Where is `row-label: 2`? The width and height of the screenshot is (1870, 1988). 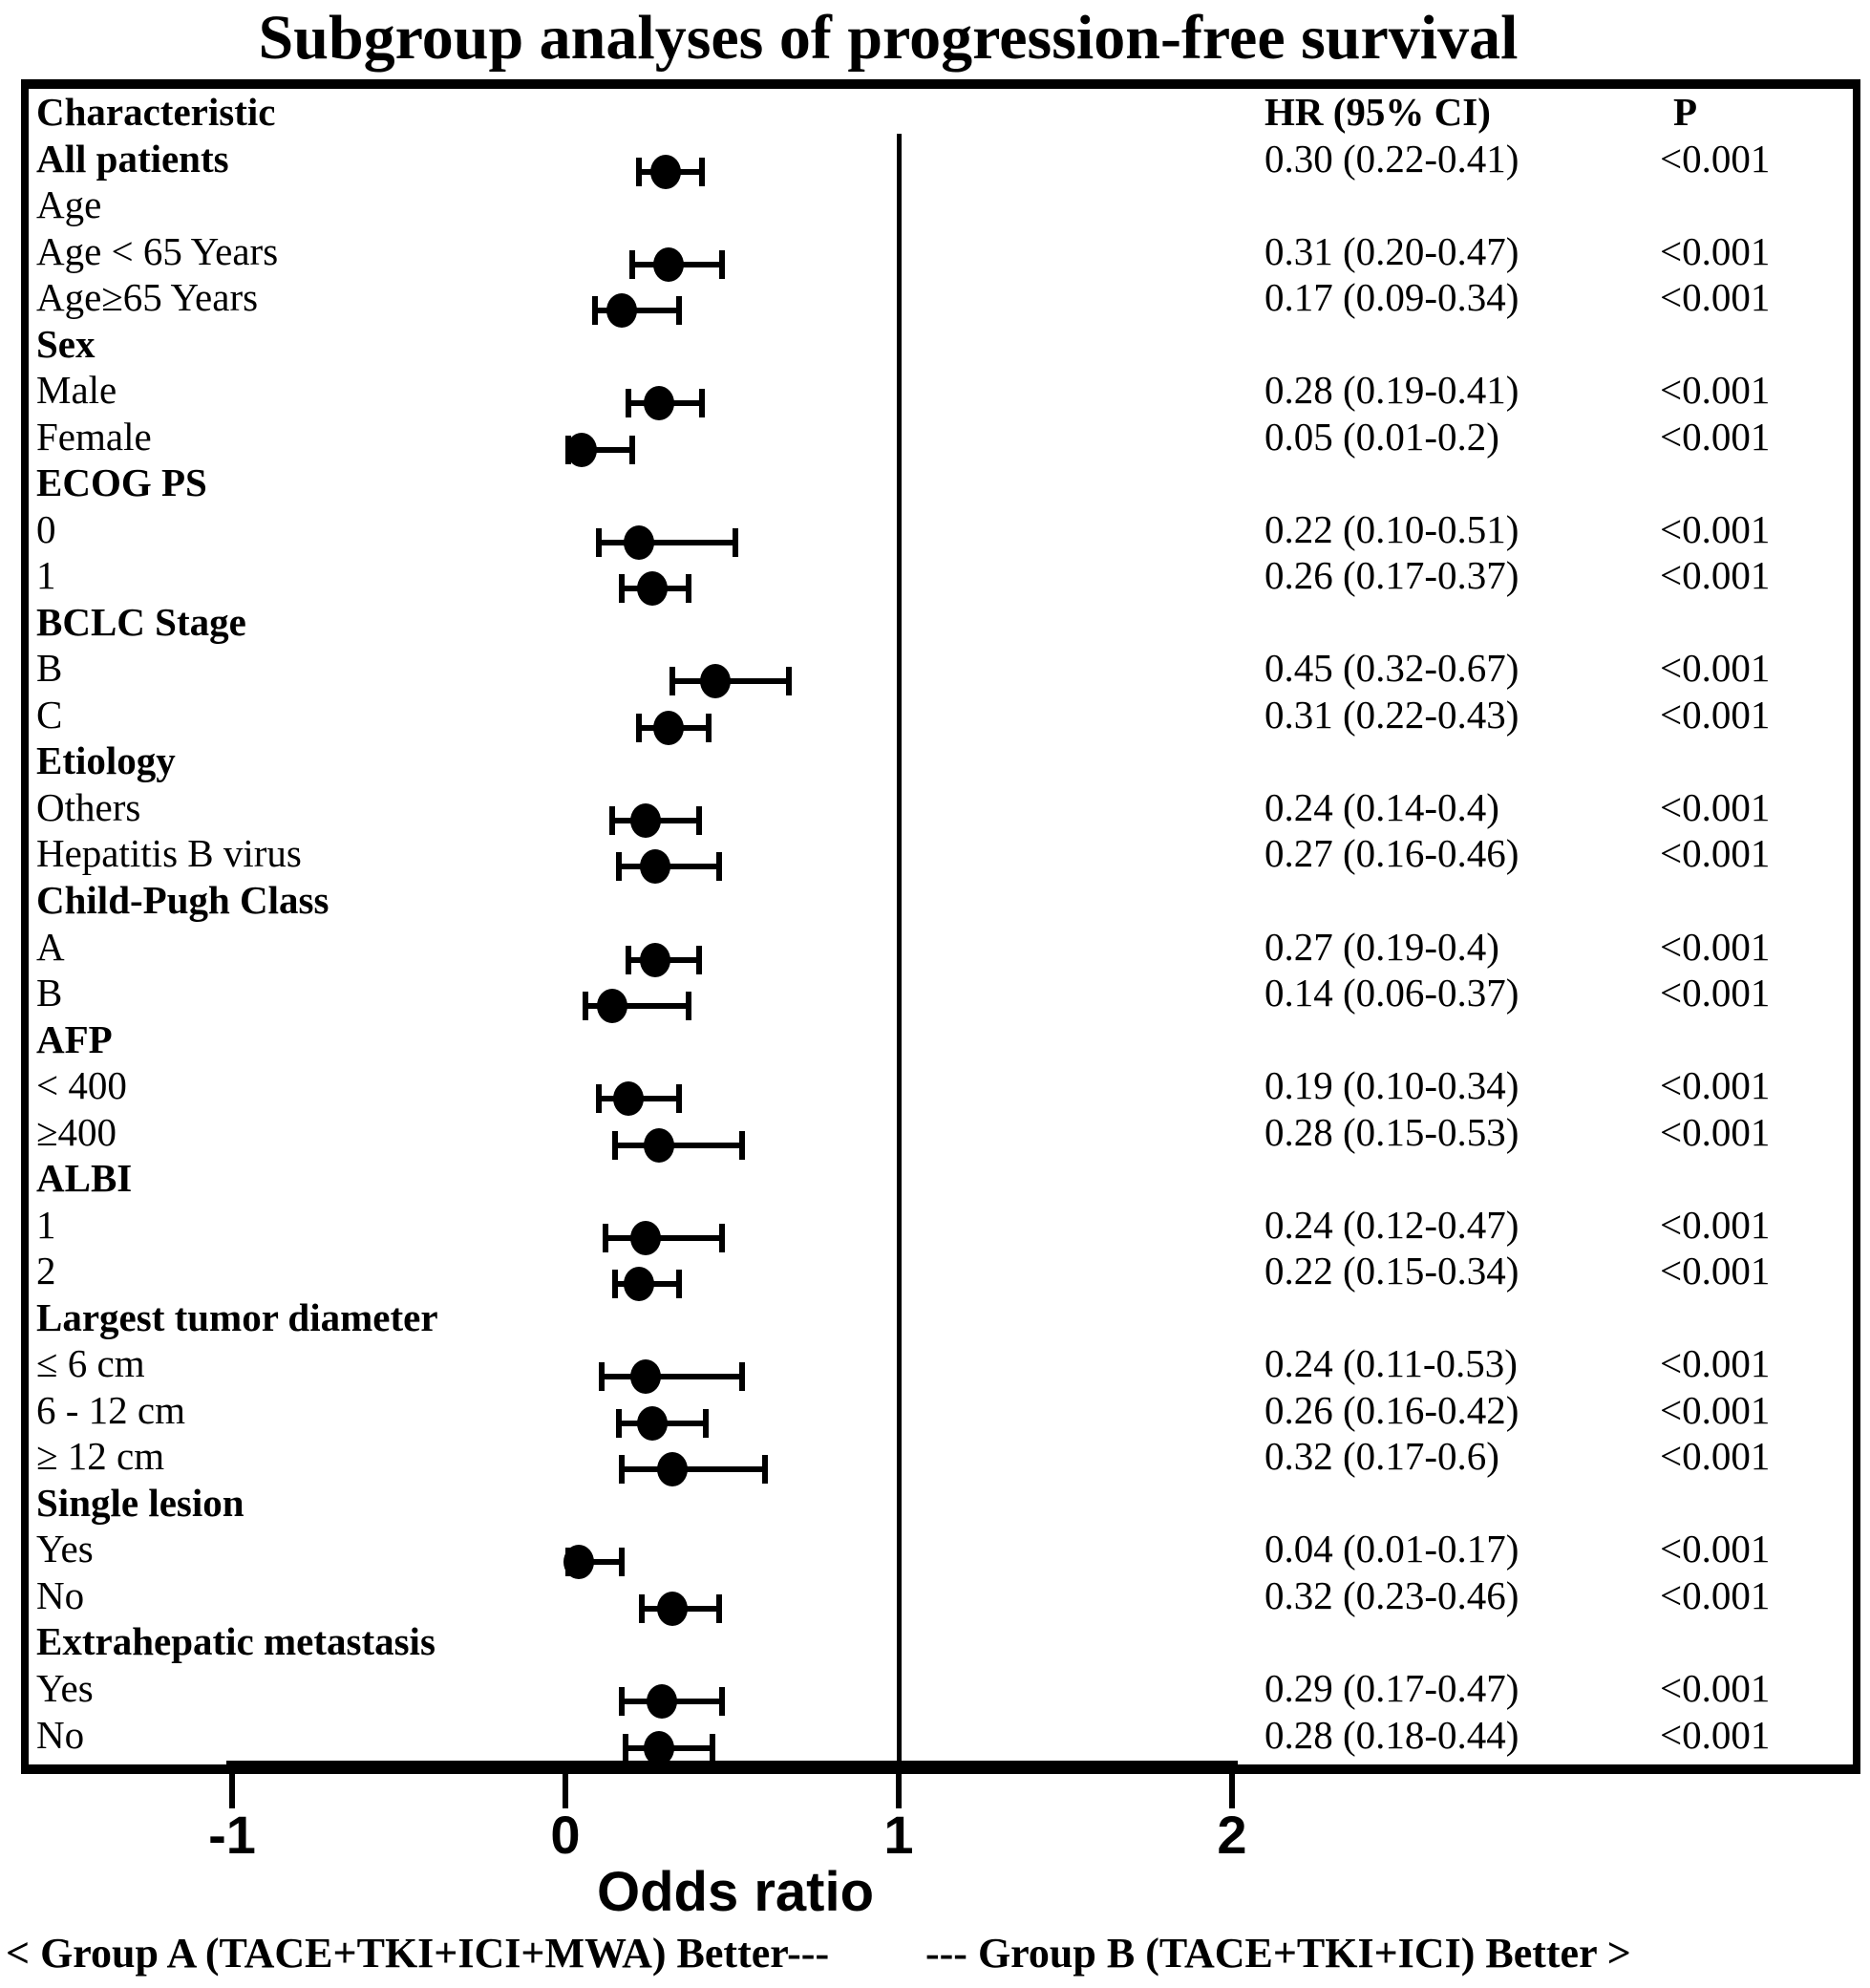
row-label: 2 is located at coordinates (46, 1271).